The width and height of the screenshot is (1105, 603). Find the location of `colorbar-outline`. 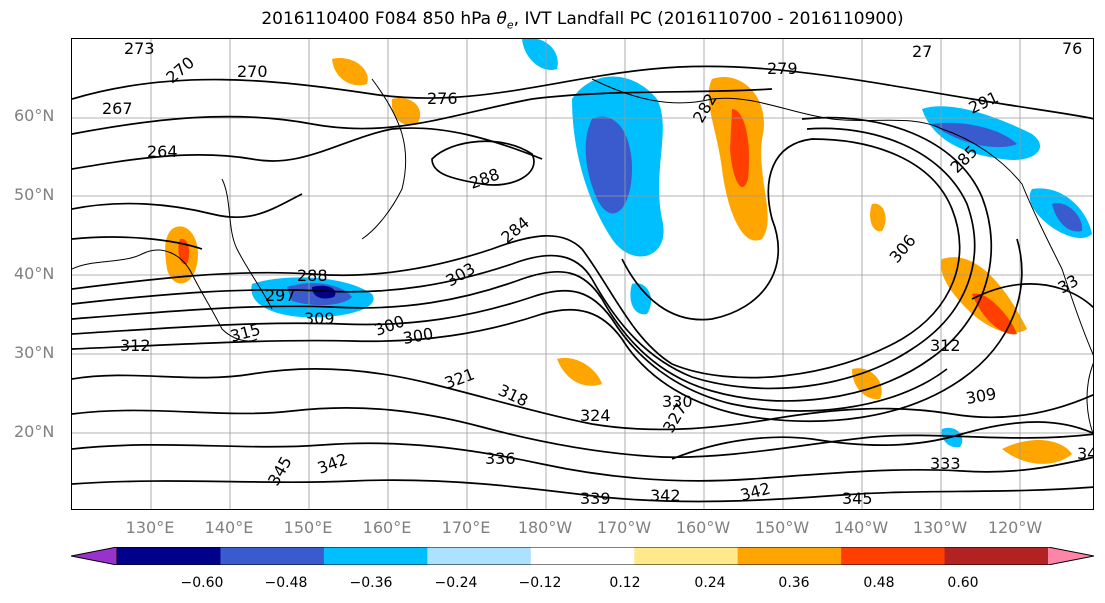

colorbar-outline is located at coordinates (582, 556).